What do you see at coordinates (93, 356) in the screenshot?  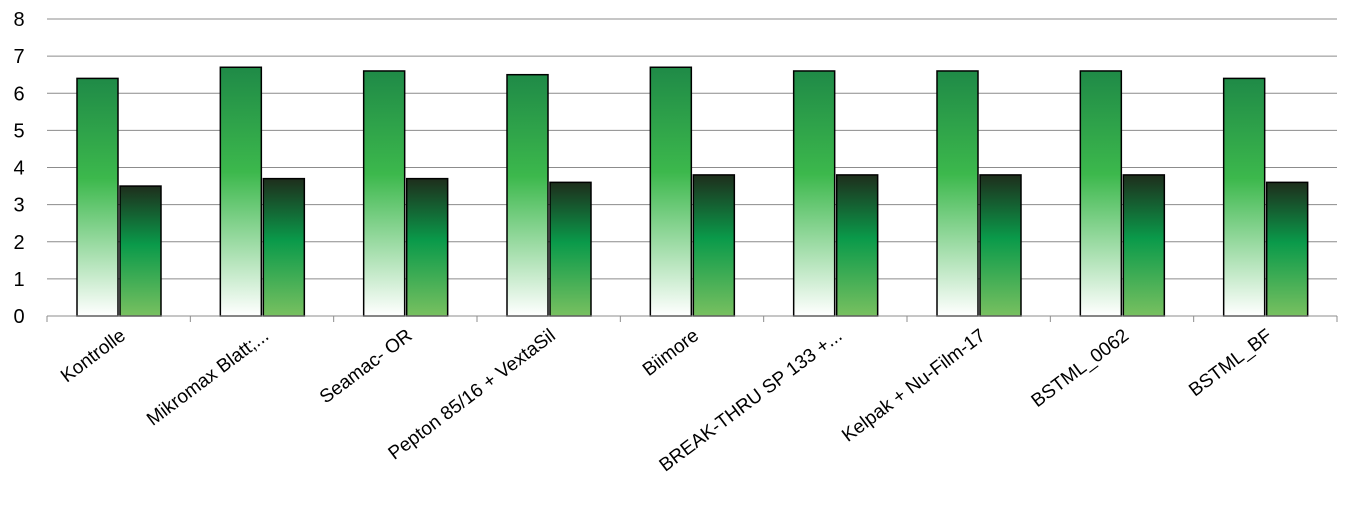 I see `x-category-label: Kontrolle` at bounding box center [93, 356].